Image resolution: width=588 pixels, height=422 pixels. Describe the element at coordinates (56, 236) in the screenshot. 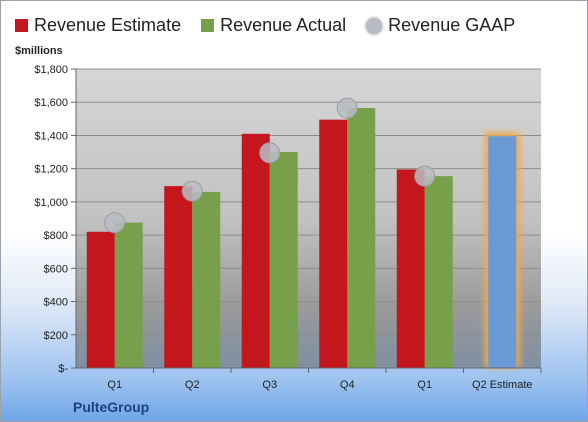

I see `y-tick-label: $800` at that location.